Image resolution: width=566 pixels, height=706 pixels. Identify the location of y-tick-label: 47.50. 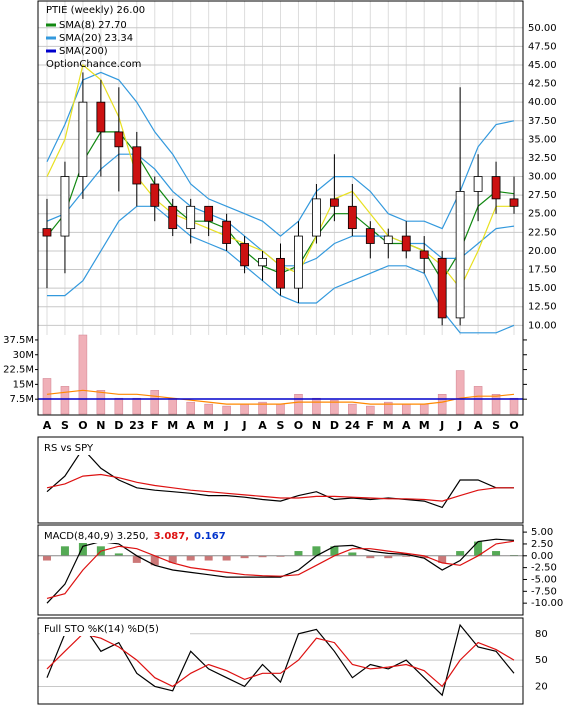
(542, 46).